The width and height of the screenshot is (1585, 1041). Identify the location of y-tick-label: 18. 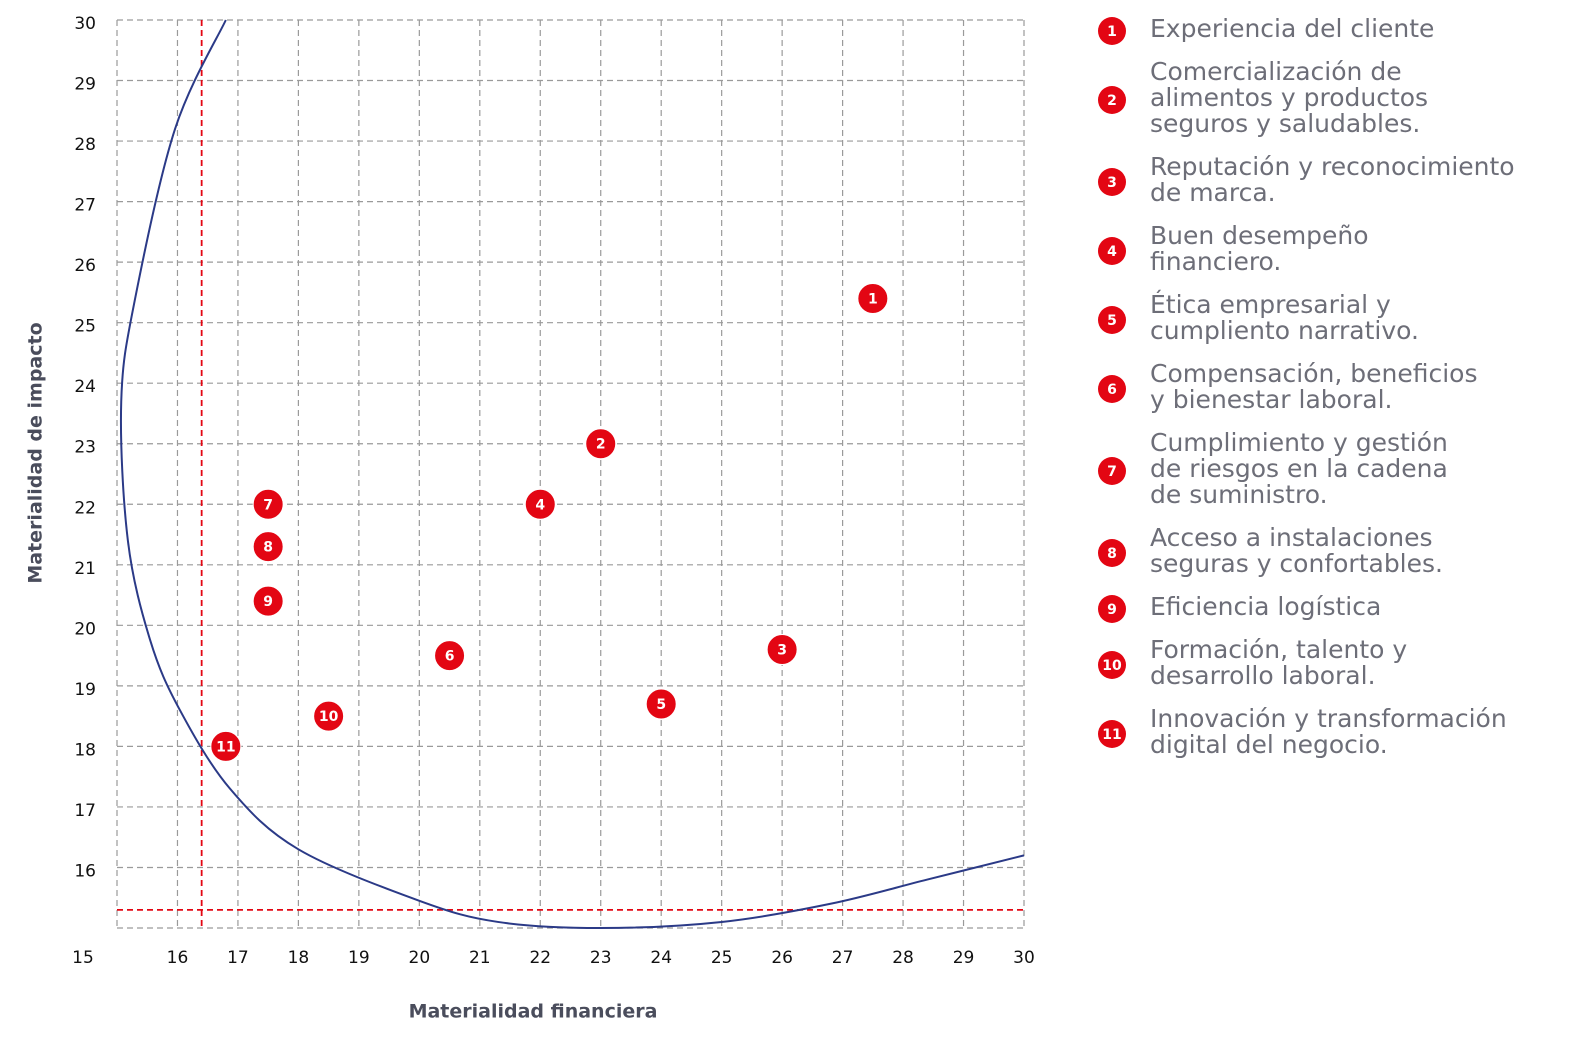
(85, 750).